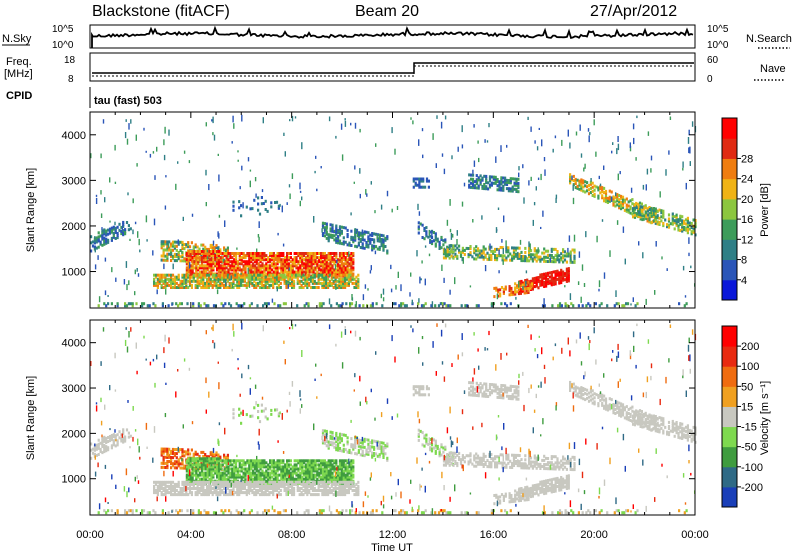  What do you see at coordinates (392, 36) in the screenshot?
I see `nsky-panel` at bounding box center [392, 36].